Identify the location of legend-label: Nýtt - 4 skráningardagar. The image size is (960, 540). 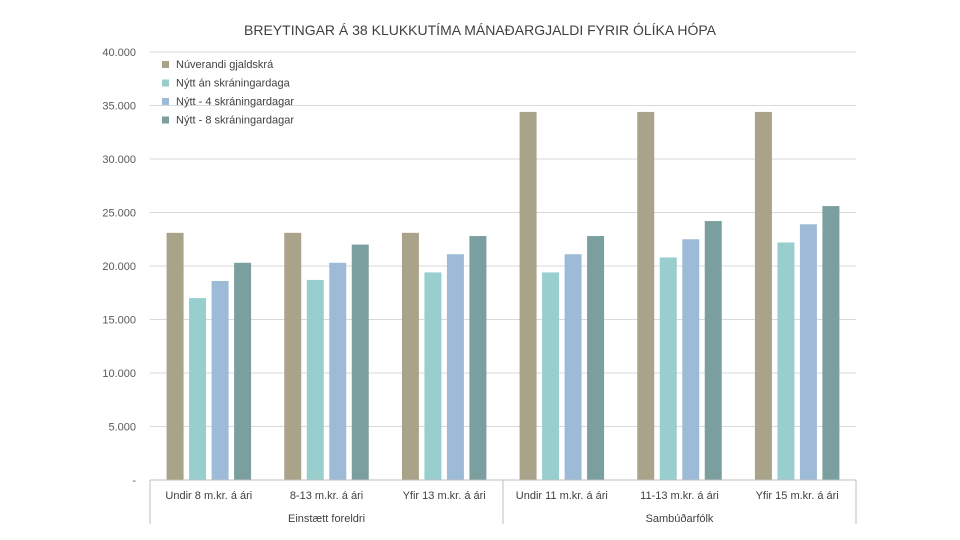
(235, 102).